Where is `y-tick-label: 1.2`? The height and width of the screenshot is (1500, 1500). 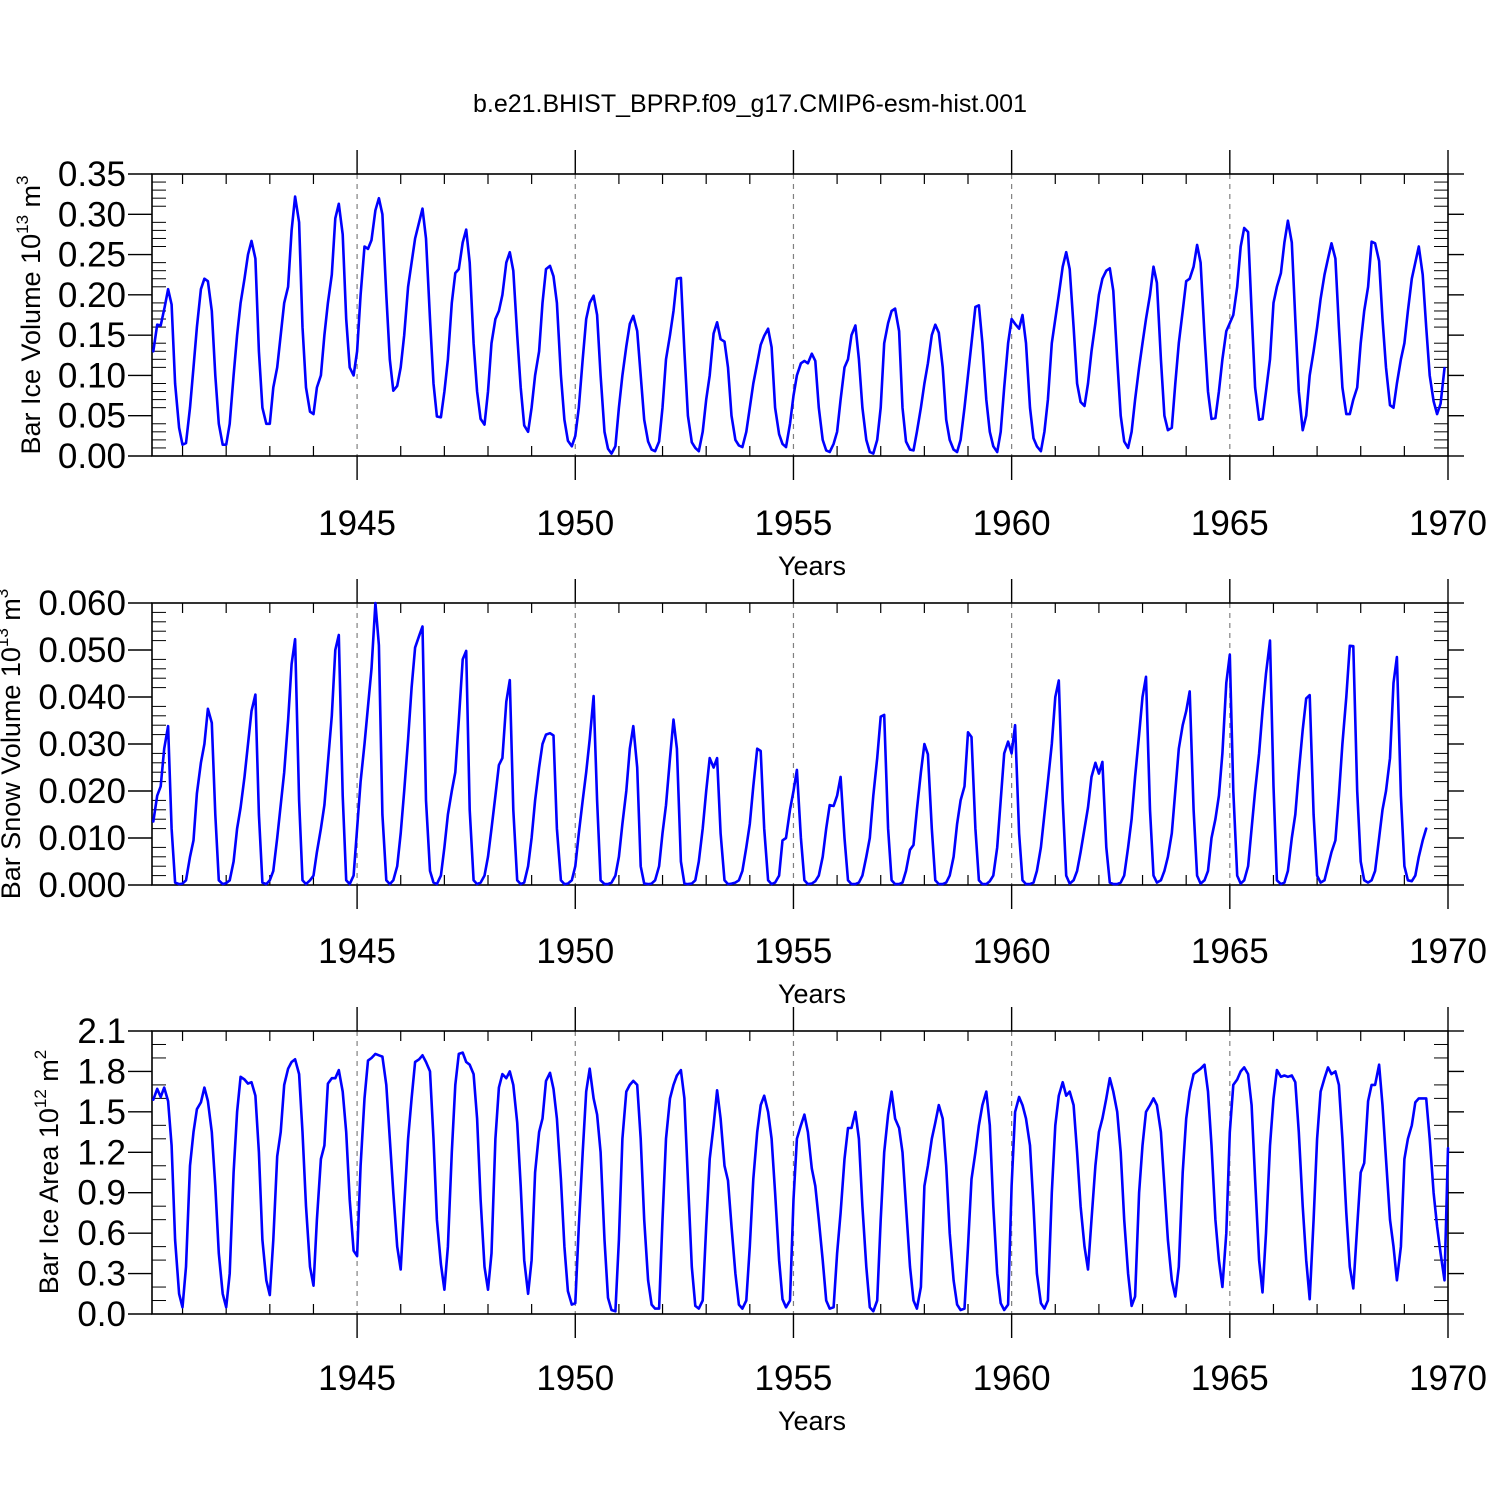
y-tick-label: 1.2 is located at coordinates (101, 1152).